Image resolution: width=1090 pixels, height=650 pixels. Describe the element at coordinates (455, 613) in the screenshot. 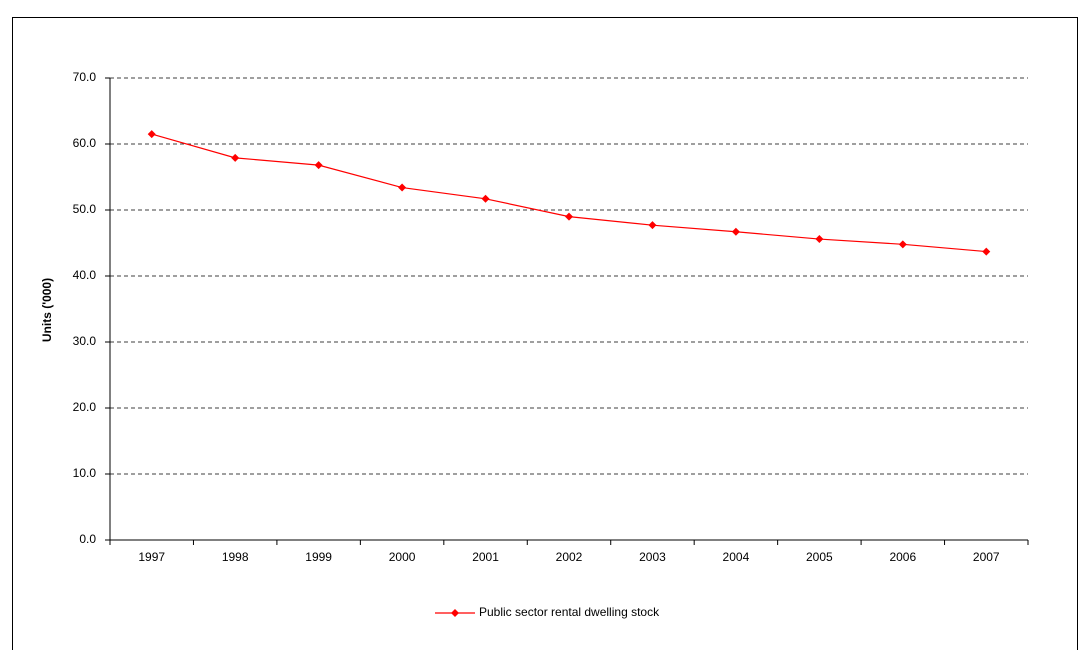

I see `legend-marker` at that location.